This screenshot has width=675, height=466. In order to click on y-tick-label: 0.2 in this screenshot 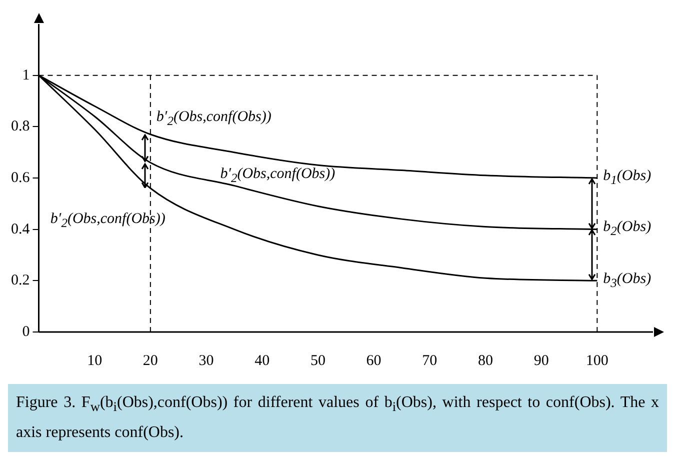, I will do `click(20, 280)`.